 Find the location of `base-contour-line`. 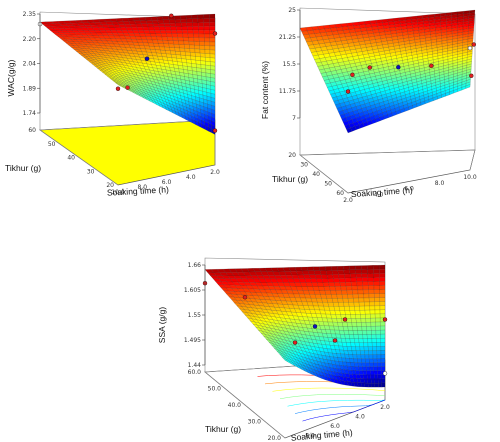

base-contour-line is located at coordinates (340, 406).